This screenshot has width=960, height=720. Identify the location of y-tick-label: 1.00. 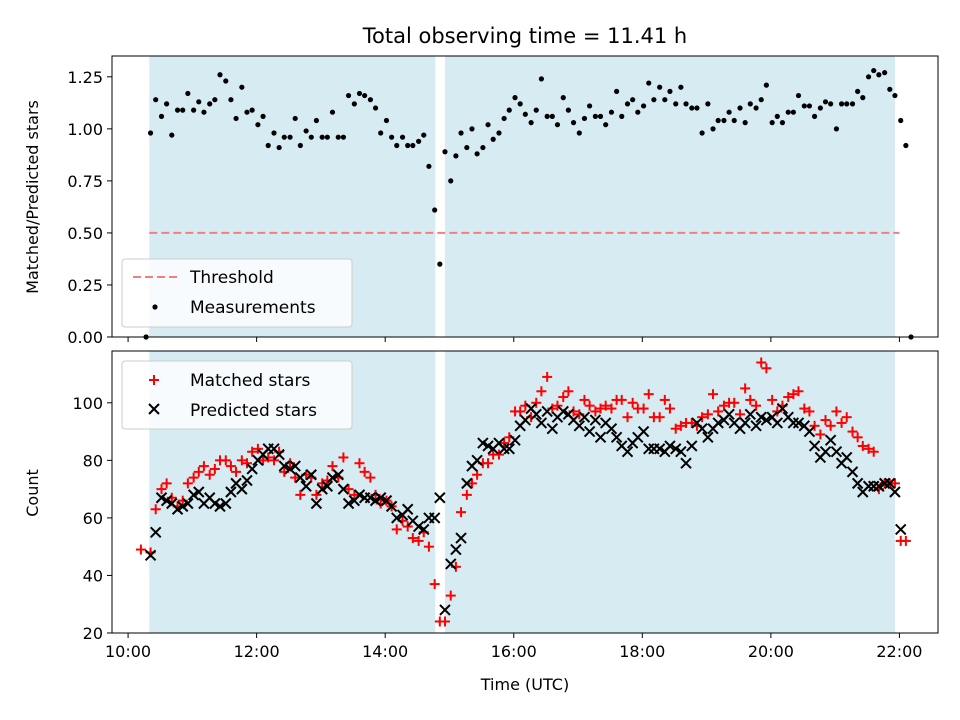
(85, 129).